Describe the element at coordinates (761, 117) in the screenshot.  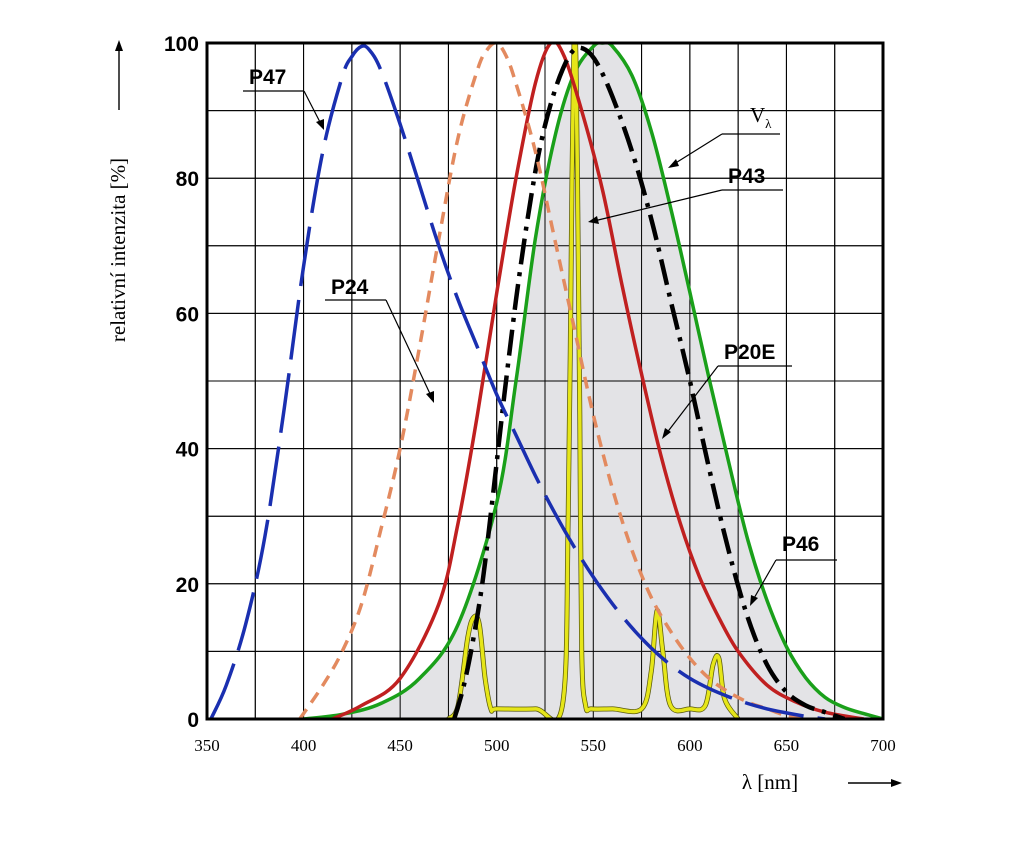
I see `svg-text: Vλ` at that location.